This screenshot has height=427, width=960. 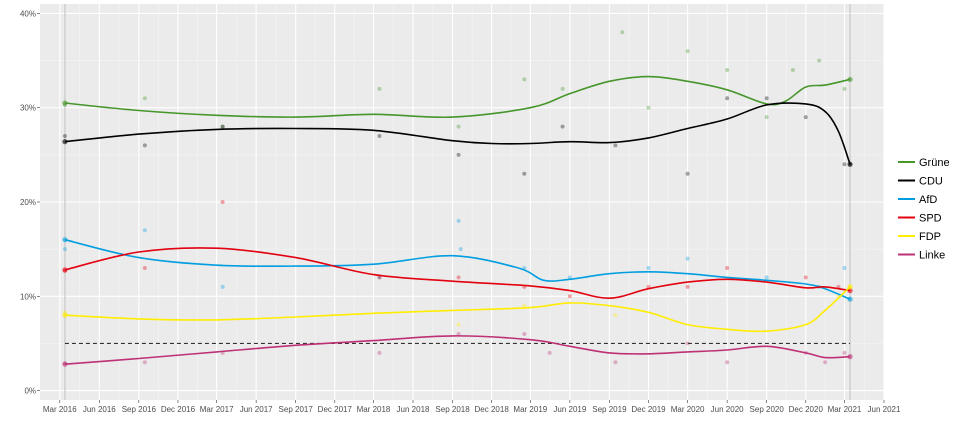 I want to click on legend-label: CDU, so click(x=931, y=182).